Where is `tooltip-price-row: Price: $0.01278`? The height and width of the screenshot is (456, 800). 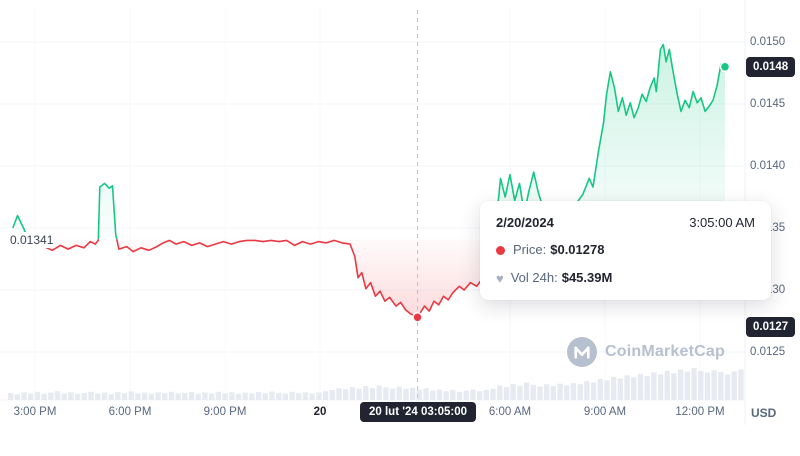 tooltip-price-row: Price: $0.01278 is located at coordinates (625, 250).